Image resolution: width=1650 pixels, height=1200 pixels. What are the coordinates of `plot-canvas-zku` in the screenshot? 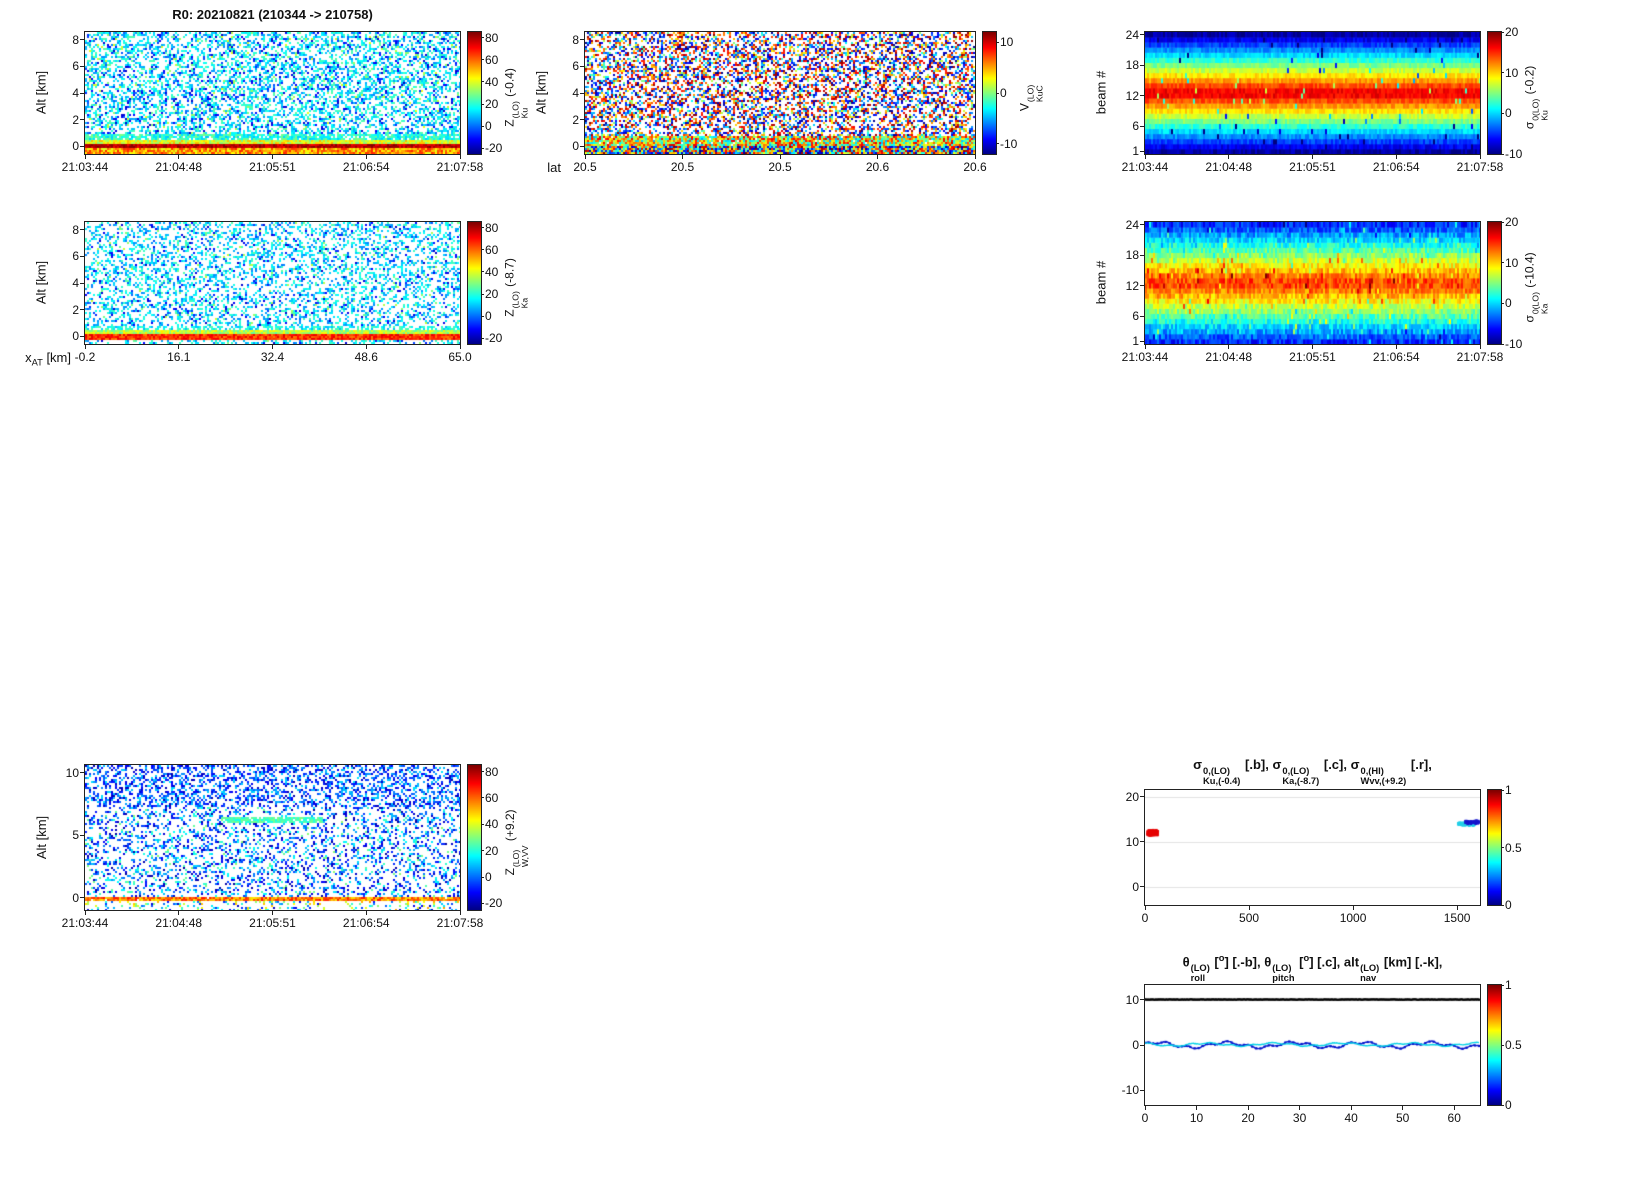 It's located at (272, 93).